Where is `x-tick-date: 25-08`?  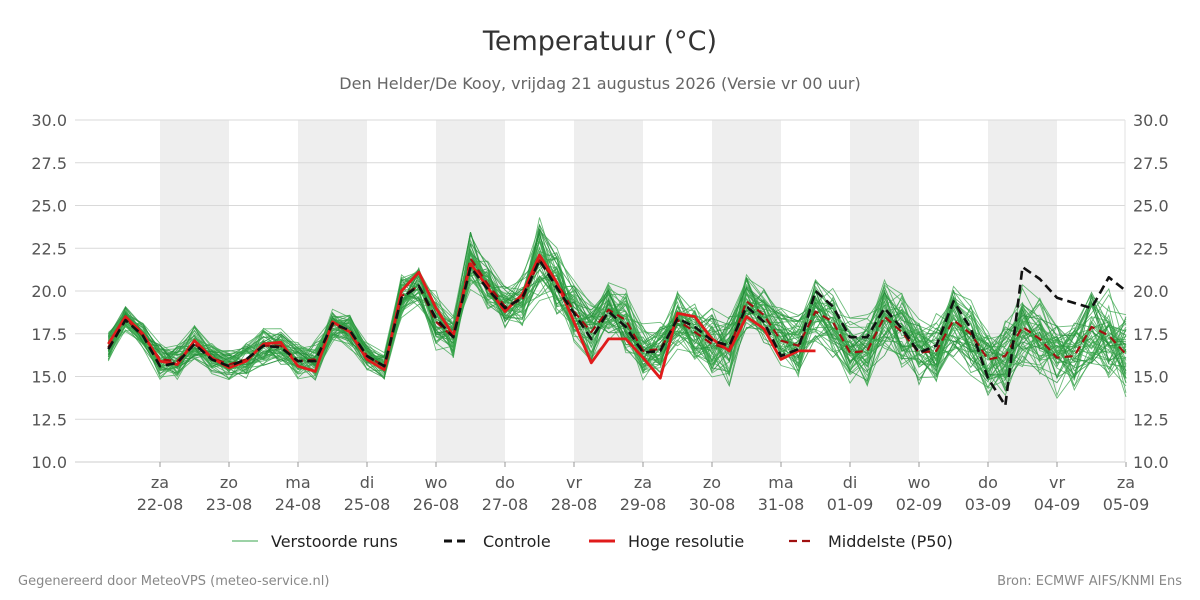 x-tick-date: 25-08 is located at coordinates (367, 504).